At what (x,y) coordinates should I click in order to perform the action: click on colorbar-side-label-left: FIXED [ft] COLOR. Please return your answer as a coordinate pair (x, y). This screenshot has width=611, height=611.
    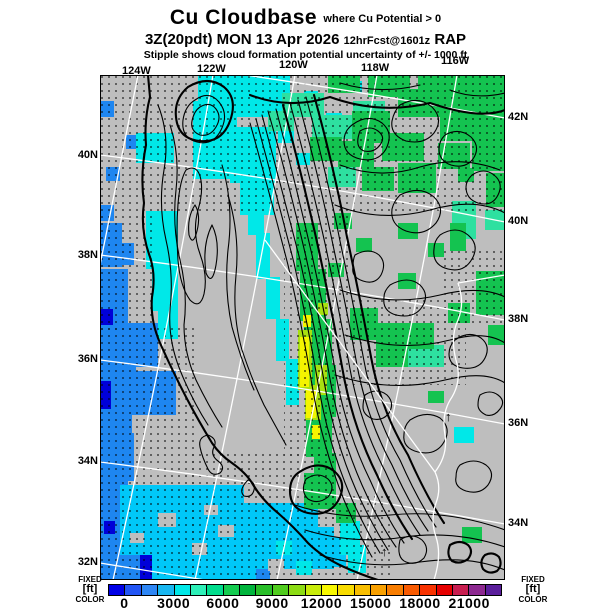
    Looking at the image, I should click on (90, 589).